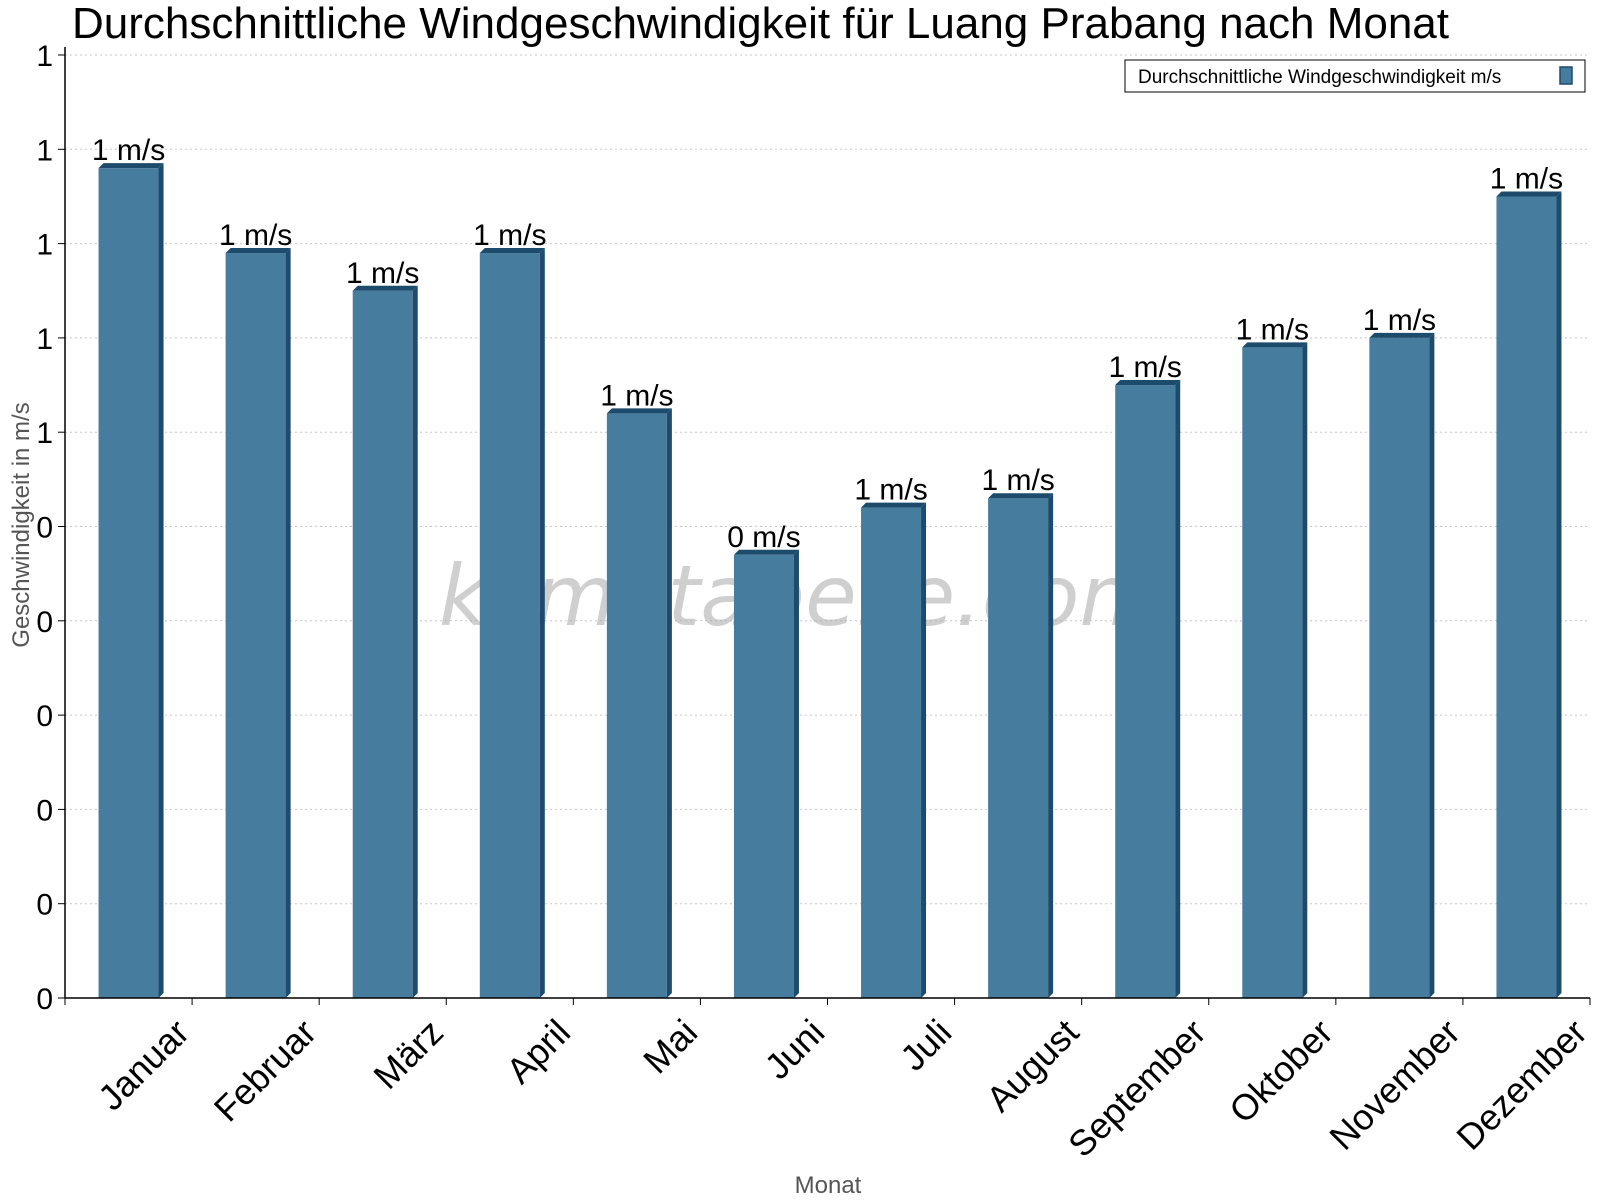  I want to click on x-tick-label: Januar, so click(143, 1064).